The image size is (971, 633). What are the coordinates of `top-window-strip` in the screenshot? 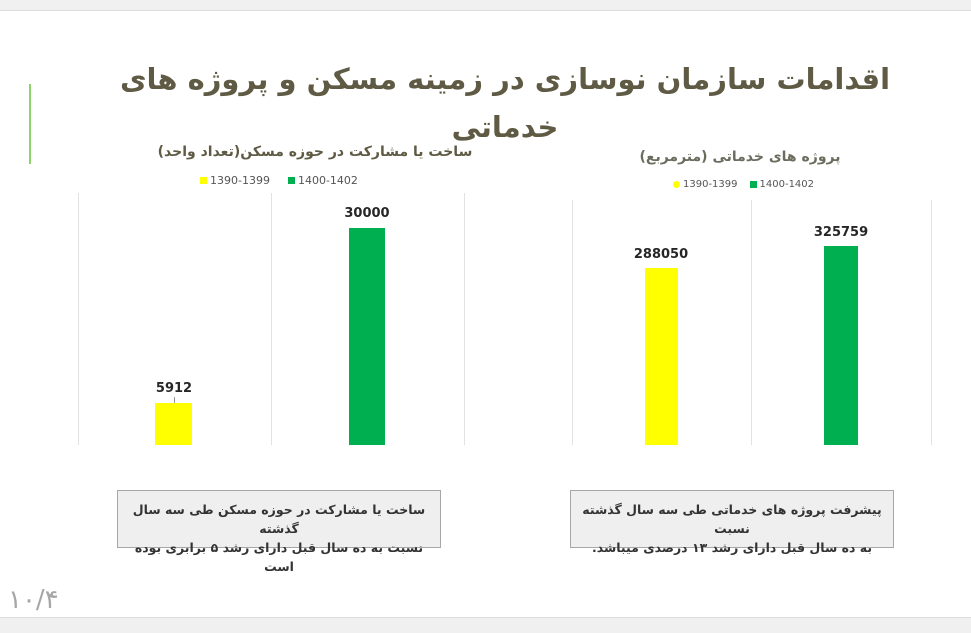 It's located at (485, 5).